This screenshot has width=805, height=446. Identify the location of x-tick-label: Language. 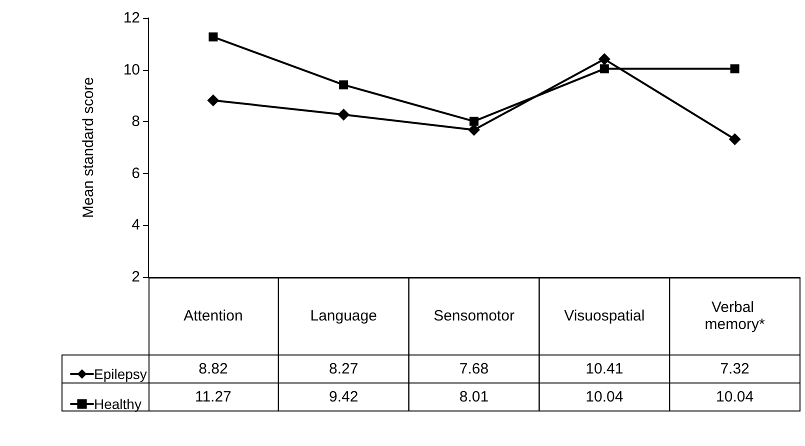
(343, 316).